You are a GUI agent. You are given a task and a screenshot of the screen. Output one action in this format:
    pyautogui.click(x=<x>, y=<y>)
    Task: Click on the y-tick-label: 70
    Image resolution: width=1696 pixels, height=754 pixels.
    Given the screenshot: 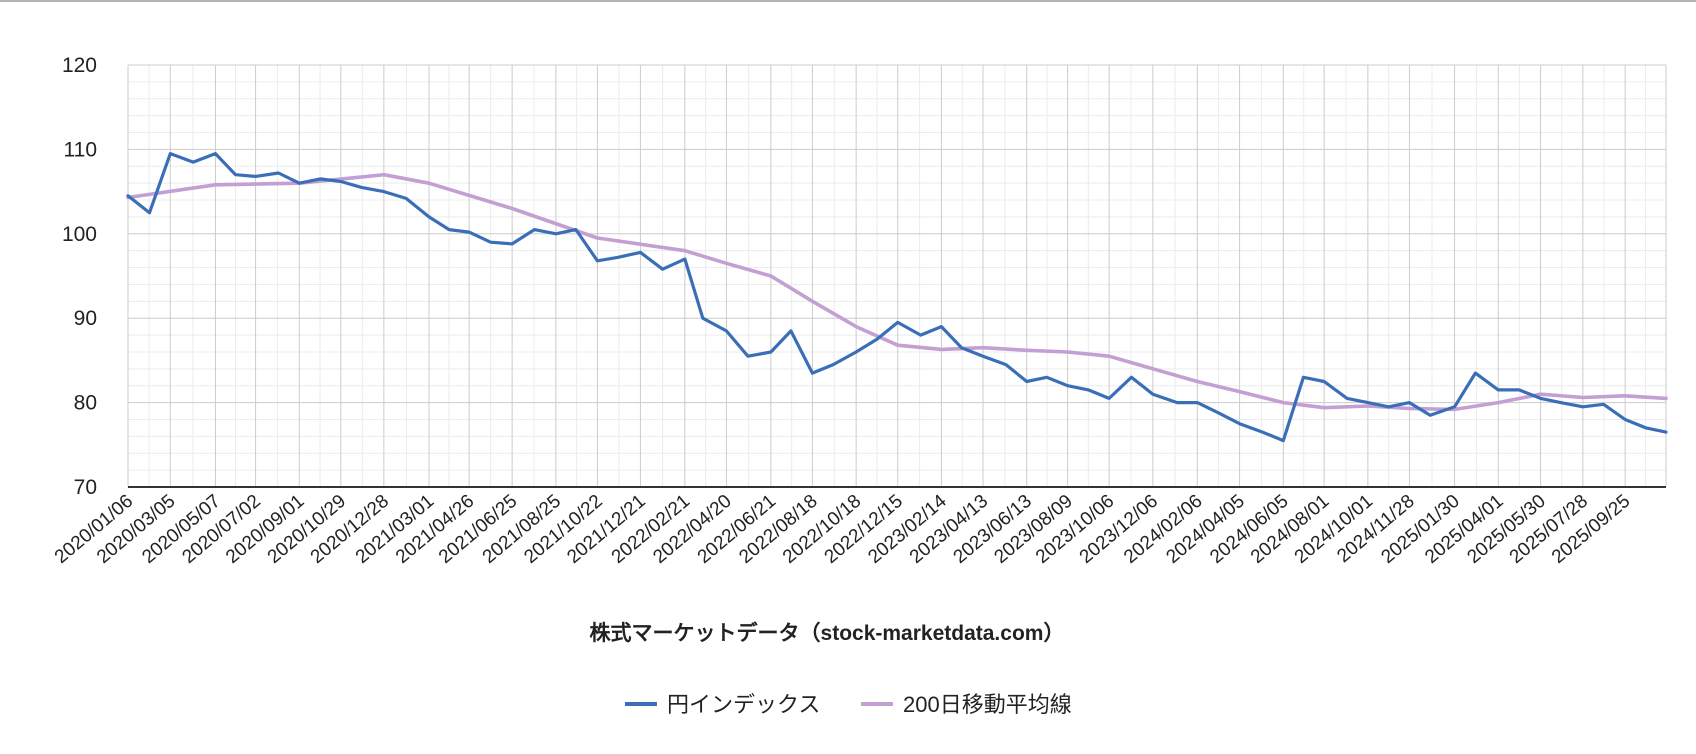 What is the action you would take?
    pyautogui.click(x=85, y=487)
    